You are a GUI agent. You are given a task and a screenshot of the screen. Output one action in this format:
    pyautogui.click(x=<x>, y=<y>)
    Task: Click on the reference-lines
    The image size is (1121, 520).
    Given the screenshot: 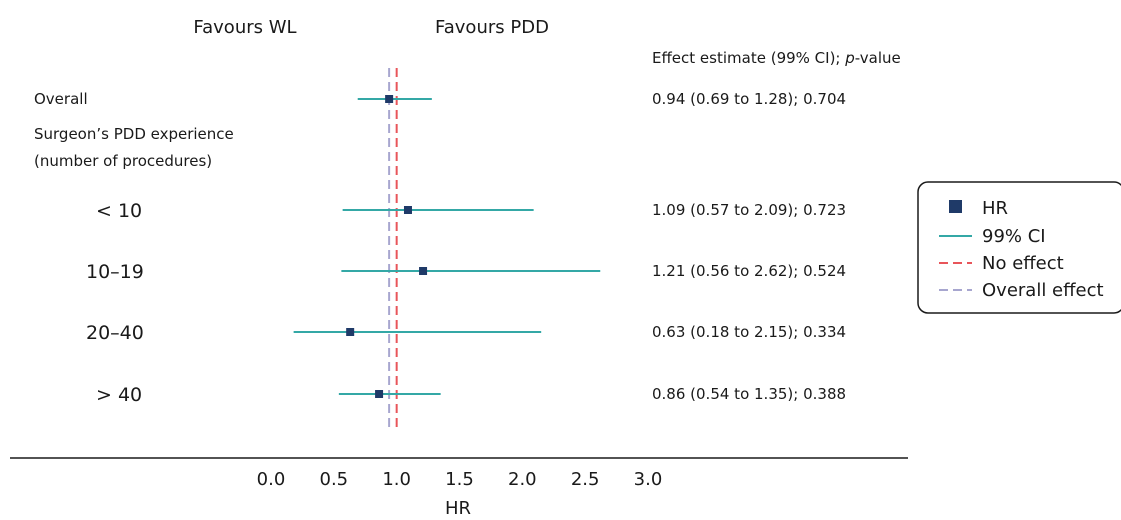 What is the action you would take?
    pyautogui.click(x=393, y=250)
    